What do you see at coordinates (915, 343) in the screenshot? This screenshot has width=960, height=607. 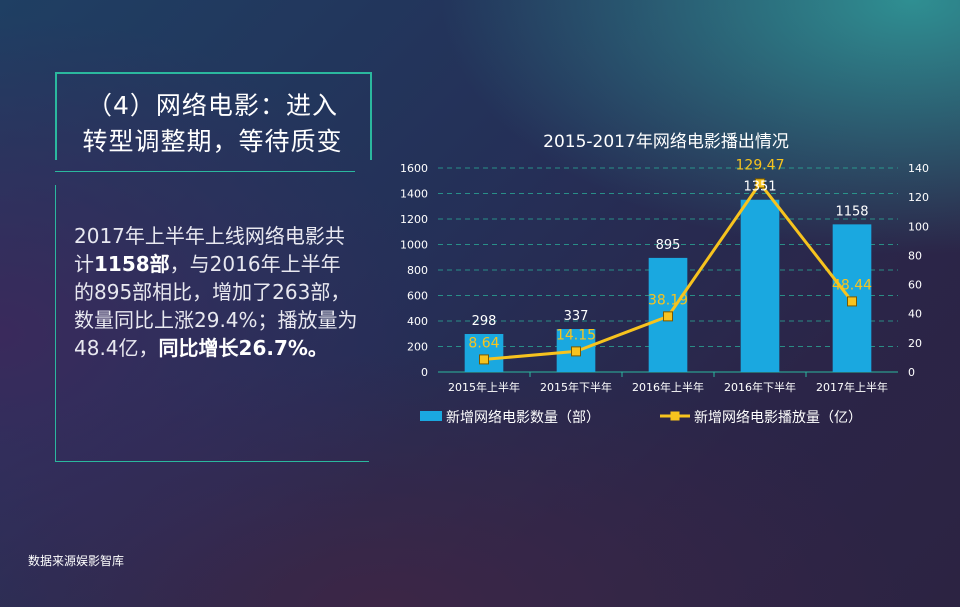 I see `y-right-tick-label: 20` at bounding box center [915, 343].